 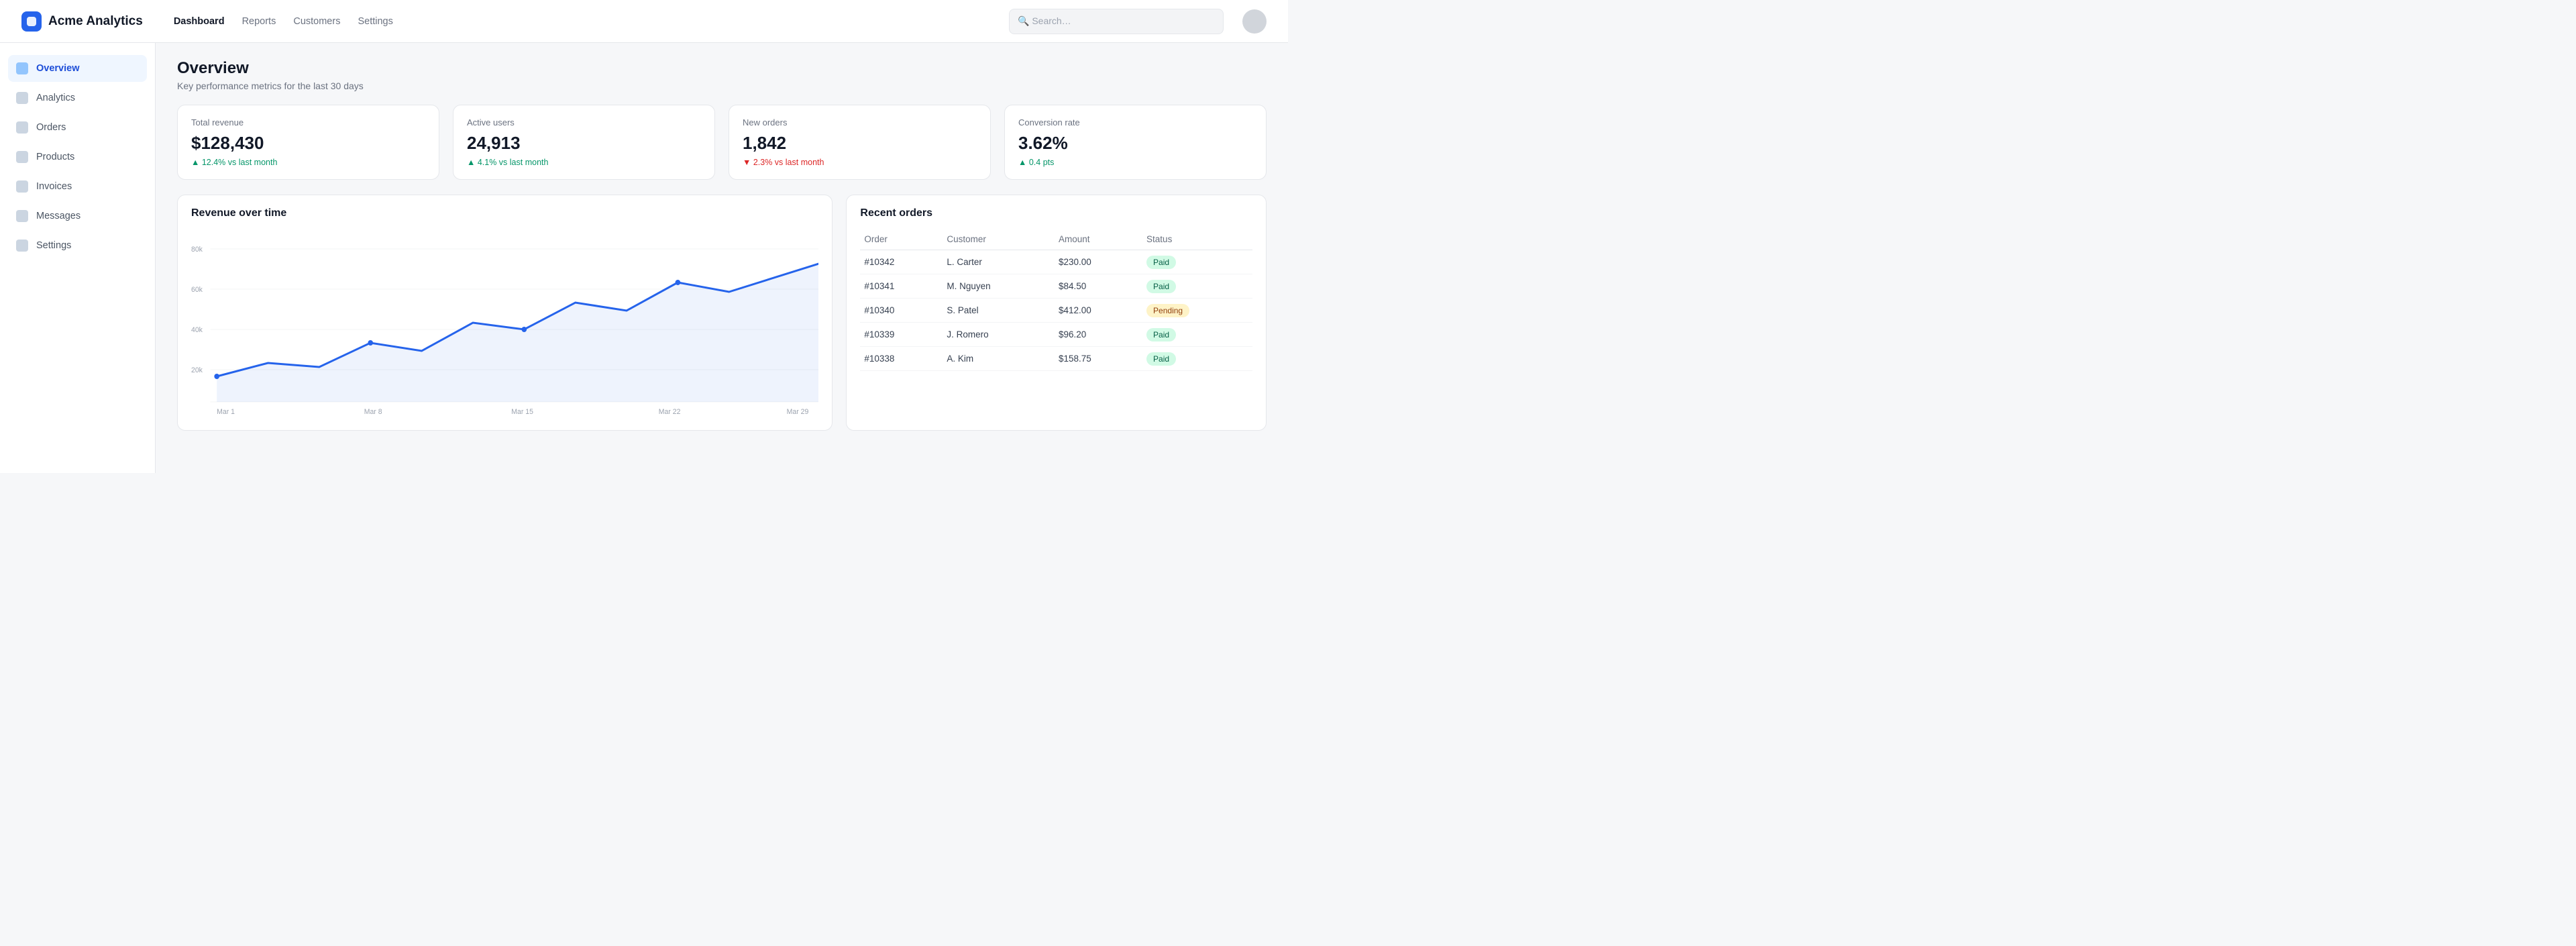 What do you see at coordinates (670, 412) in the screenshot?
I see `svg-text: Mar 22` at bounding box center [670, 412].